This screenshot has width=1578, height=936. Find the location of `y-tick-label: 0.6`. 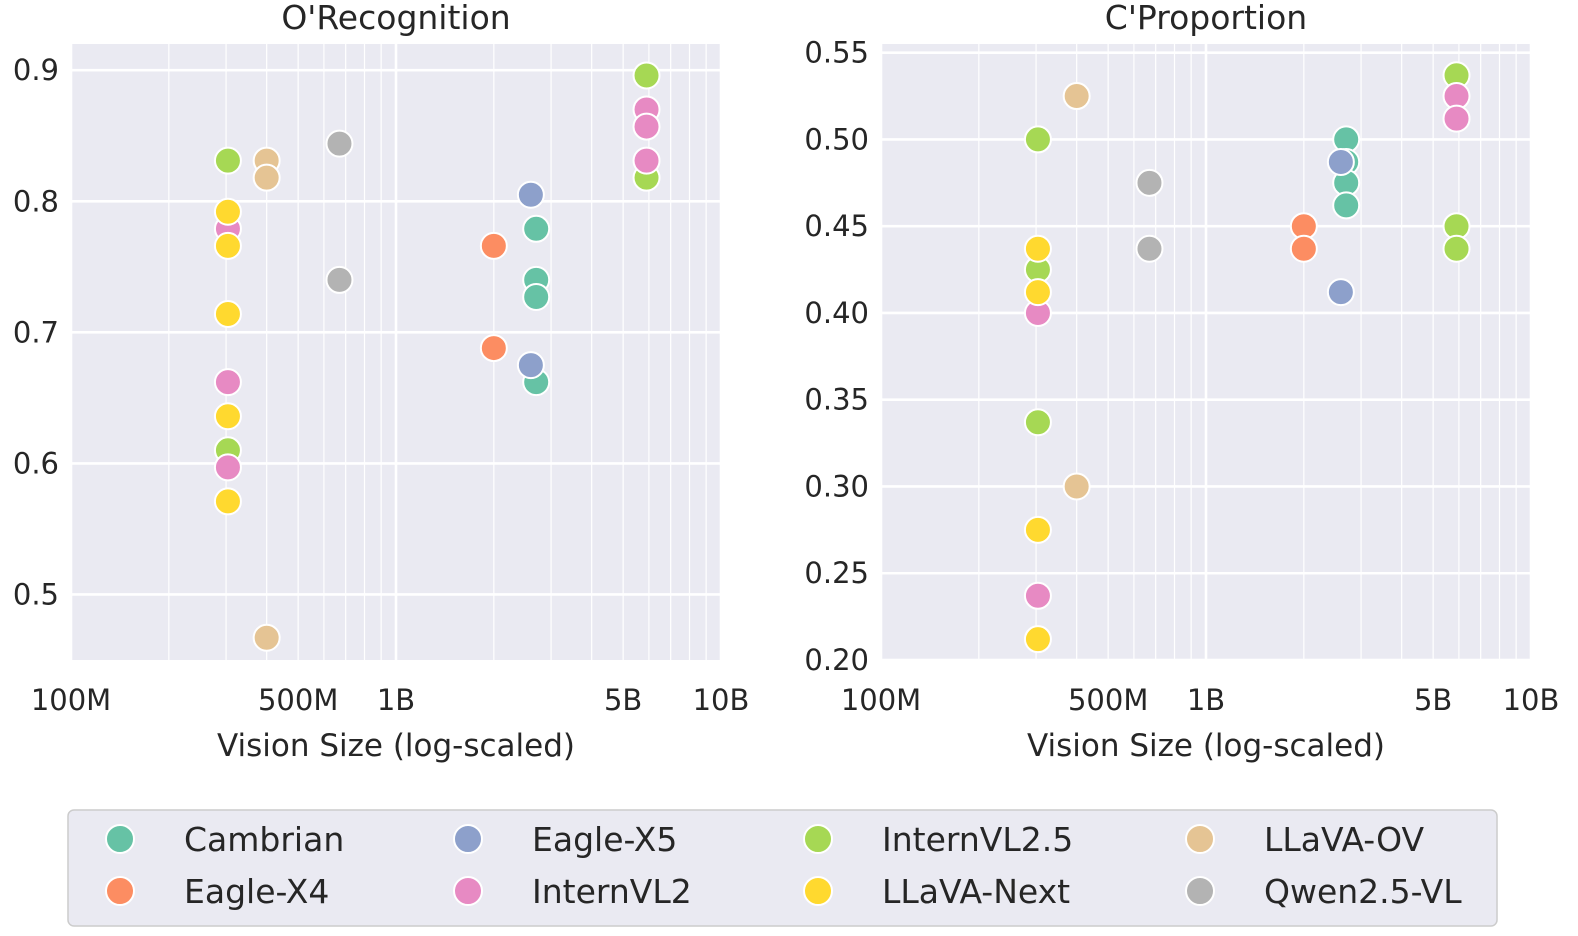

y-tick-label: 0.6 is located at coordinates (36, 463).